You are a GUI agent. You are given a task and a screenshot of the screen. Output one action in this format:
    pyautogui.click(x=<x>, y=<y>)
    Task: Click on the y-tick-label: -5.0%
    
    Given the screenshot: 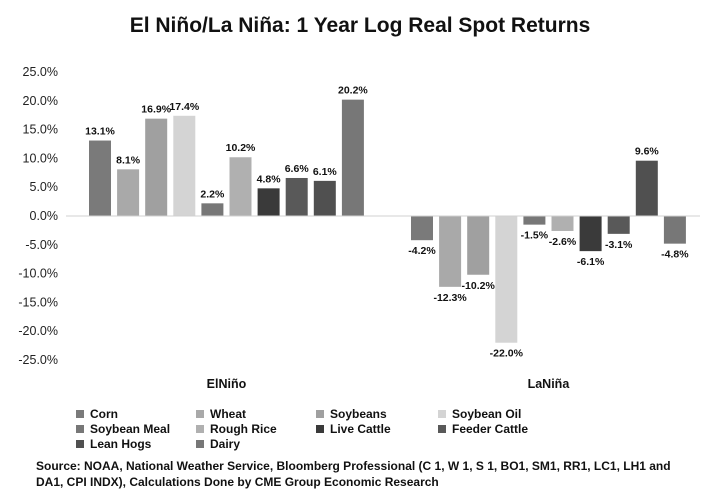 What is the action you would take?
    pyautogui.click(x=41, y=245)
    